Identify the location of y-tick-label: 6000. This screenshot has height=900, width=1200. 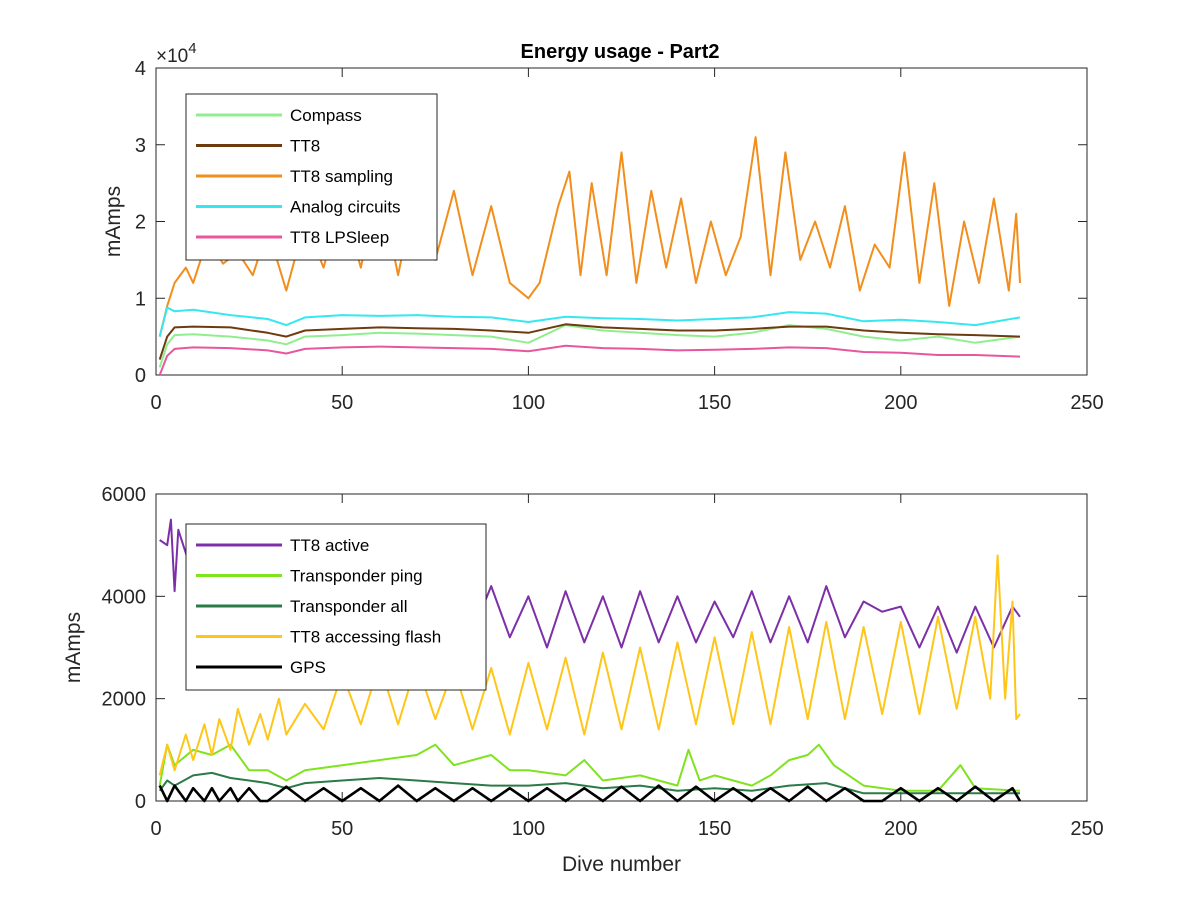
(124, 495).